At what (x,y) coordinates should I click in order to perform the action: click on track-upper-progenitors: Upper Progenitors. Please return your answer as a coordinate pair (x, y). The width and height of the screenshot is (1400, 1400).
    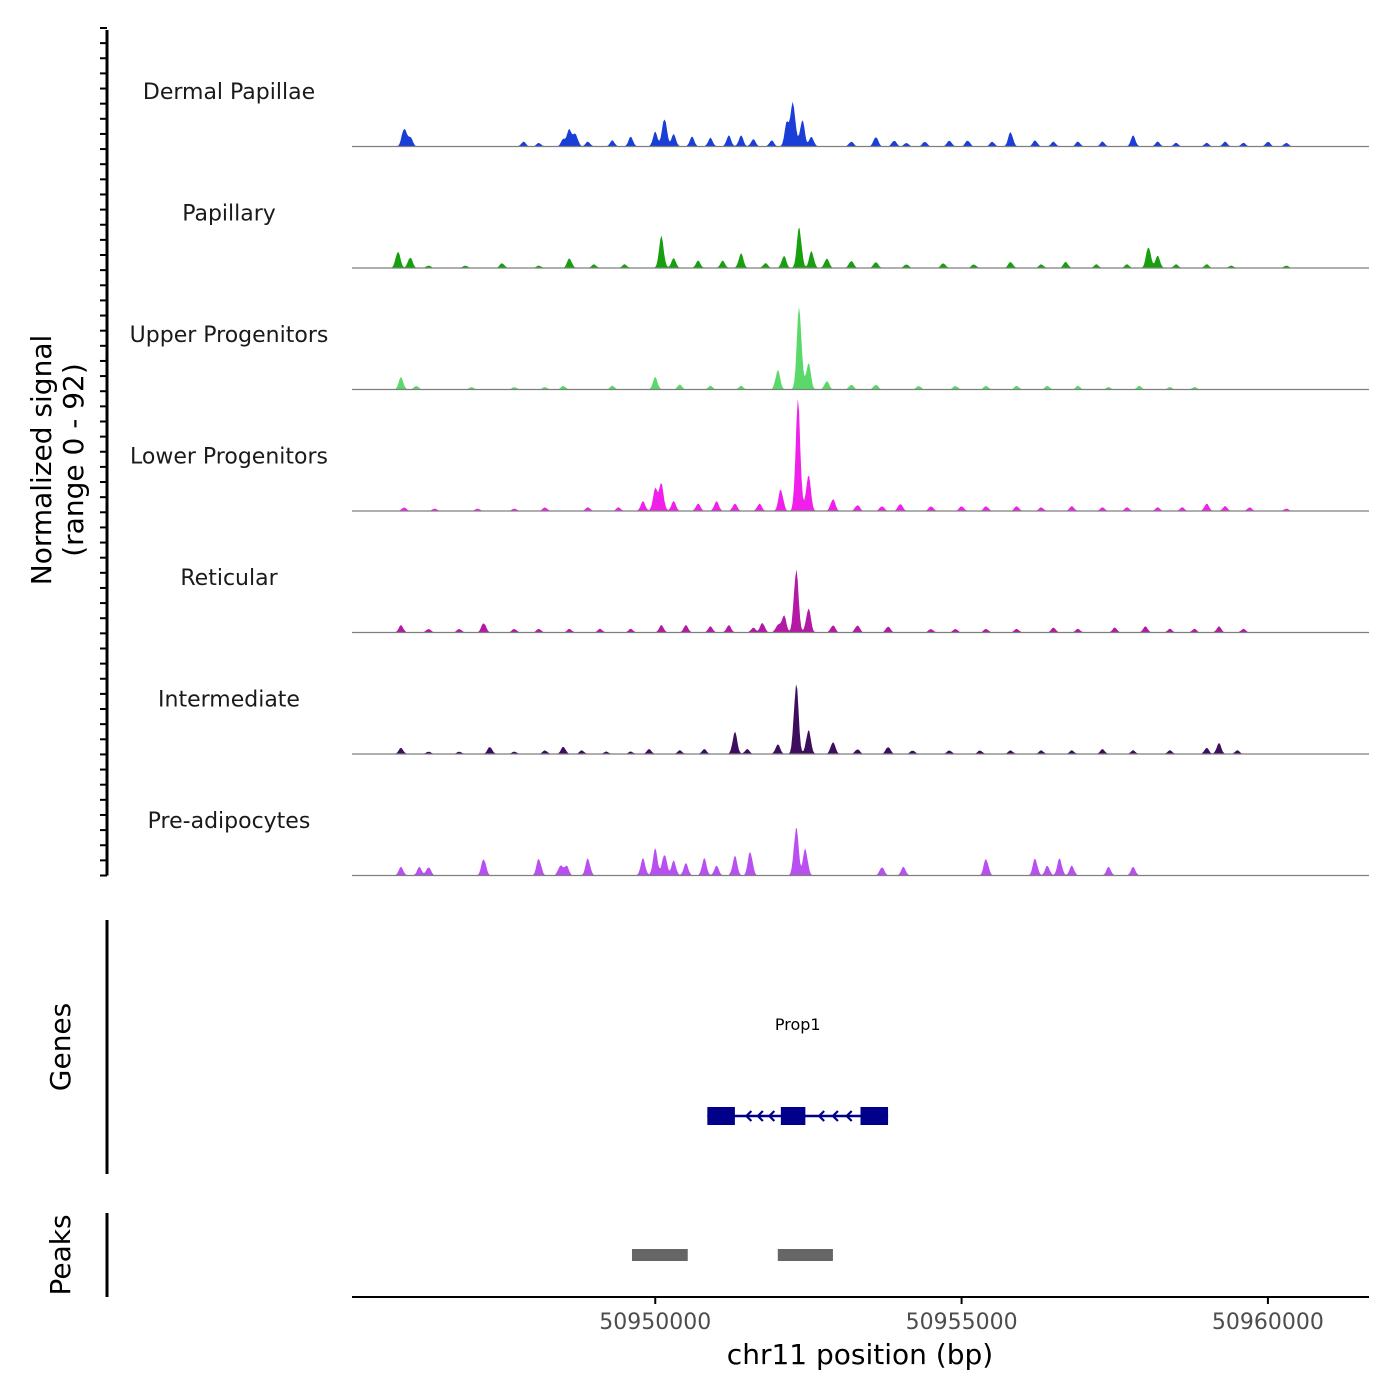
    Looking at the image, I should click on (749, 348).